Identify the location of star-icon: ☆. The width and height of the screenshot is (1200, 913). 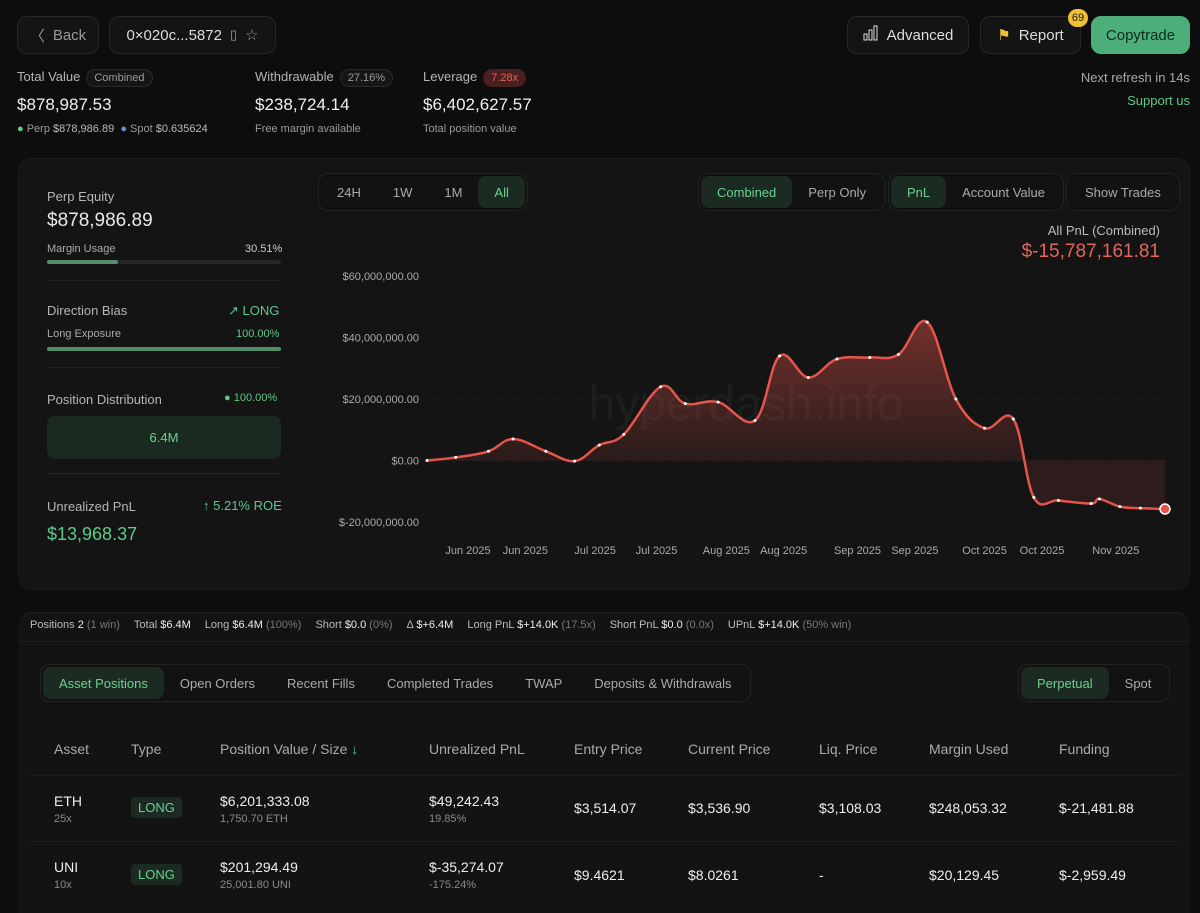
(252, 35).